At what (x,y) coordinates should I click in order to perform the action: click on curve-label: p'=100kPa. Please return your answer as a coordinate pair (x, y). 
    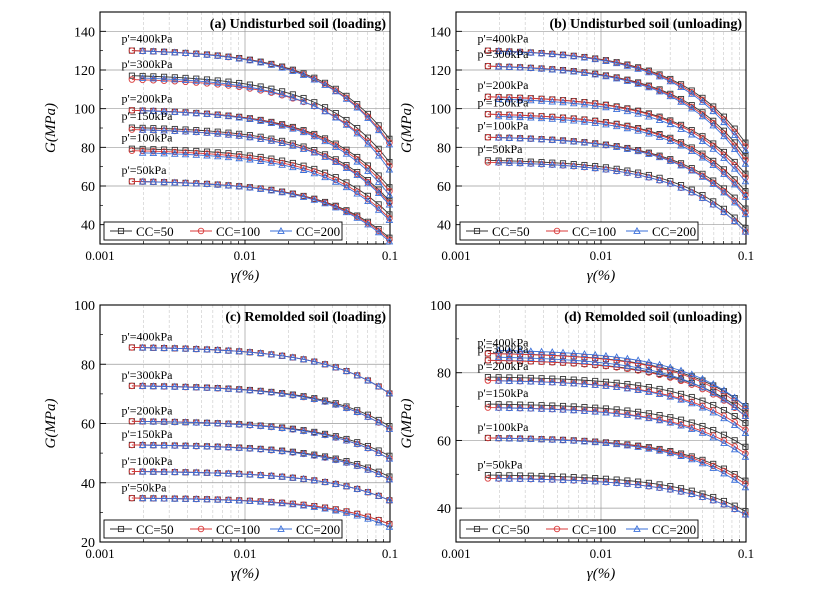
    Looking at the image, I should click on (148, 137).